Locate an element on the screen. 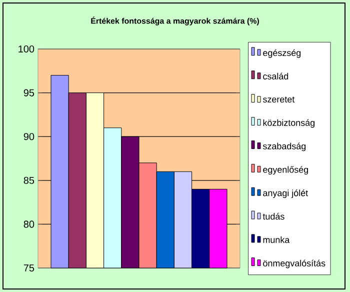 The height and width of the screenshot is (292, 350). legend-label: anyagi jólét is located at coordinates (285, 194).